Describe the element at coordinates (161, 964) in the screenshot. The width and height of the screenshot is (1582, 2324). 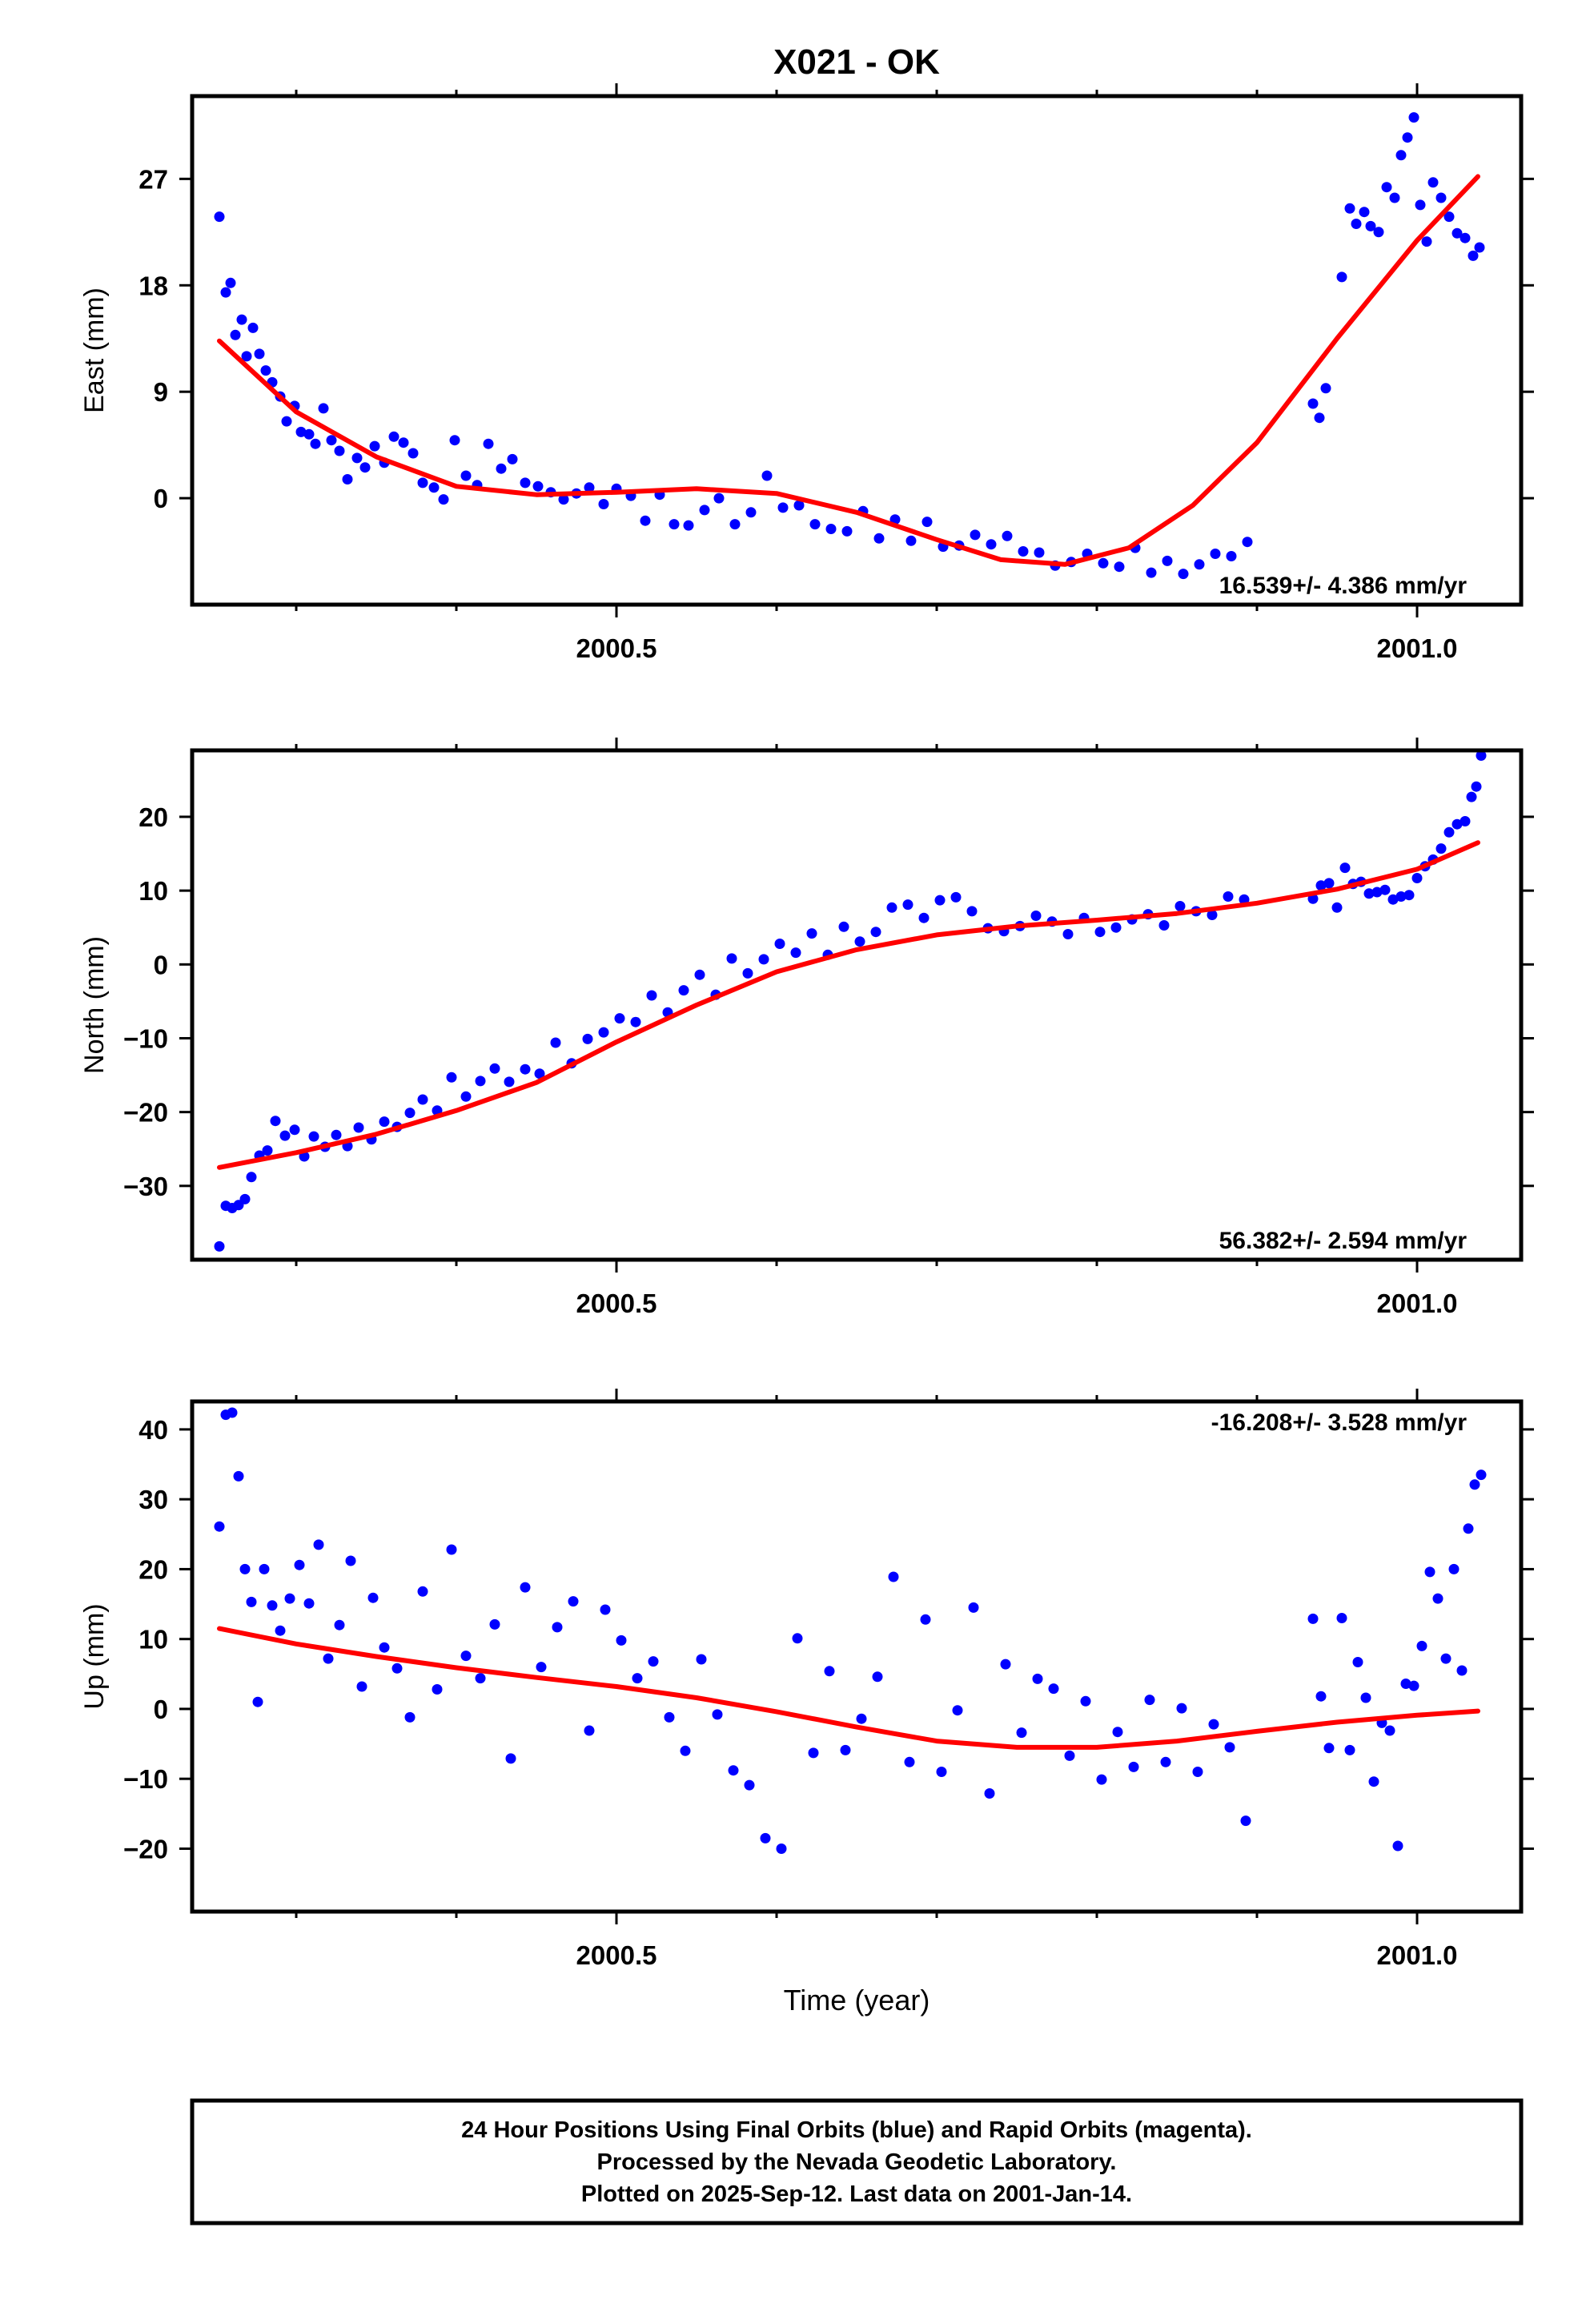
I see `y-tick-label: 0` at that location.